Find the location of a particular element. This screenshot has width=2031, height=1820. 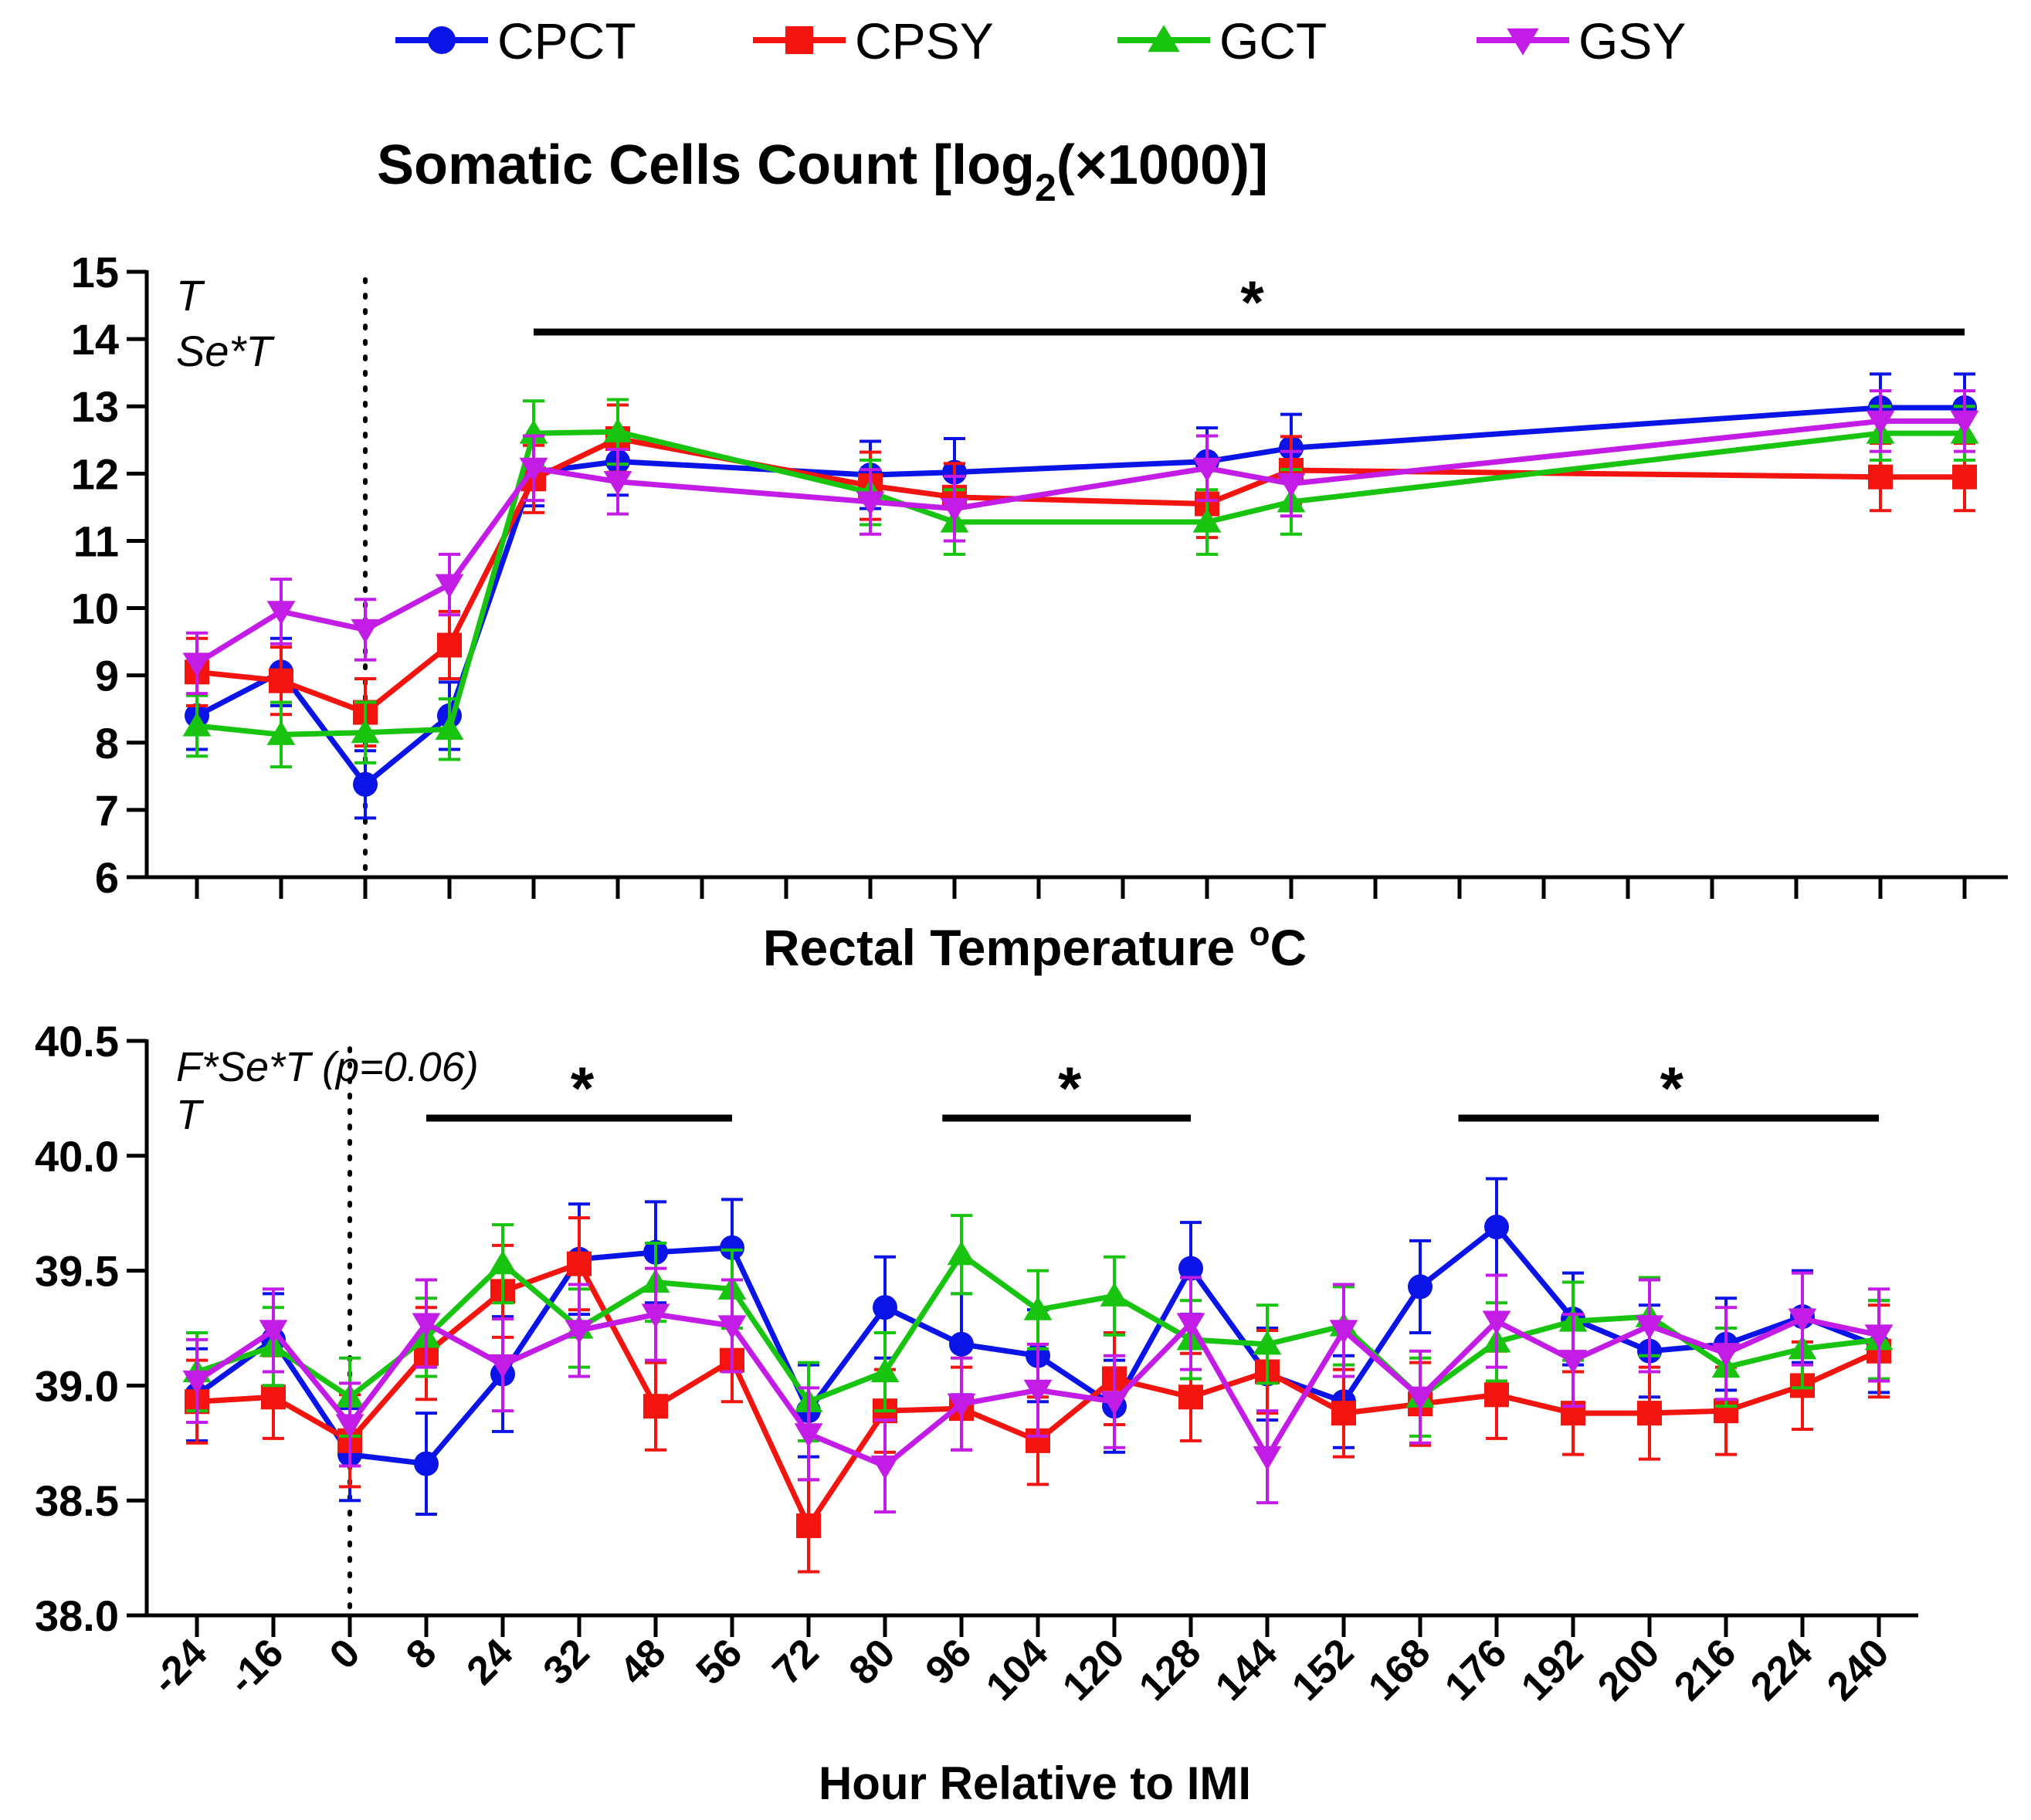

temp-annotation-effect-2: T is located at coordinates (190, 1115).